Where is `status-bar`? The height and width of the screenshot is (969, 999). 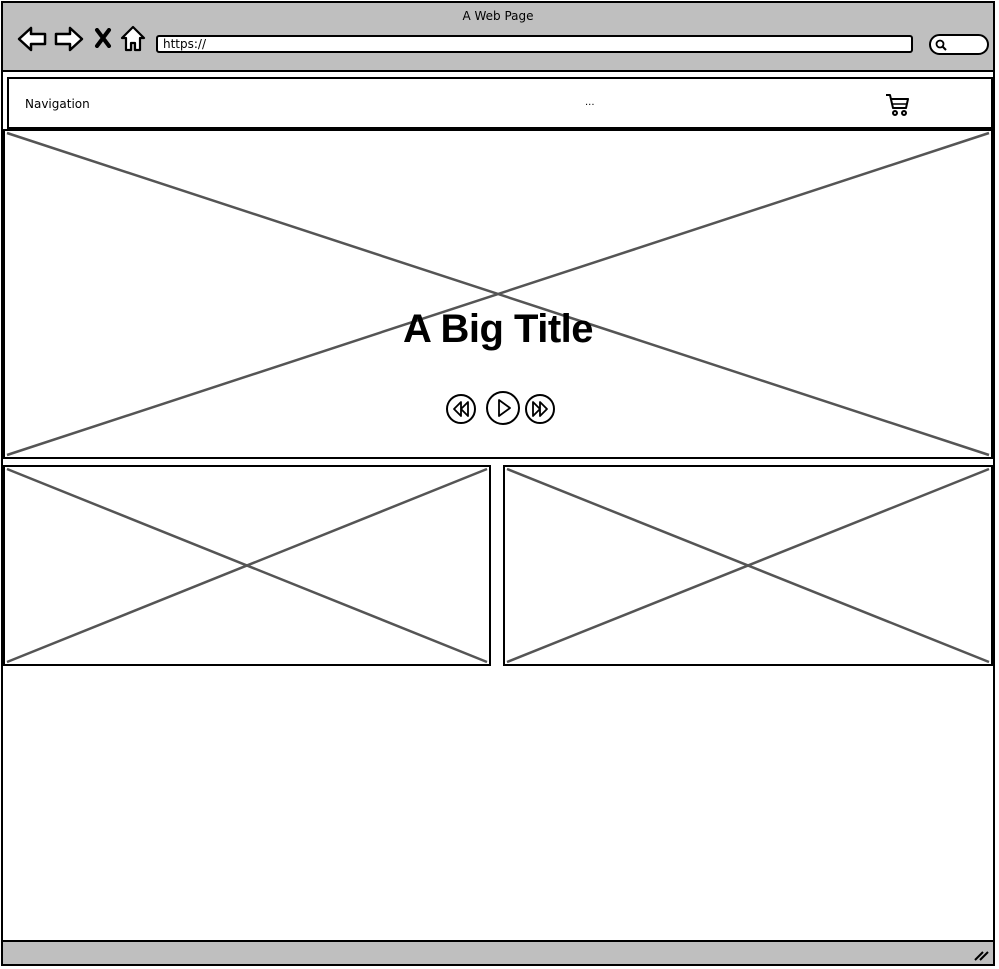 status-bar is located at coordinates (498, 953).